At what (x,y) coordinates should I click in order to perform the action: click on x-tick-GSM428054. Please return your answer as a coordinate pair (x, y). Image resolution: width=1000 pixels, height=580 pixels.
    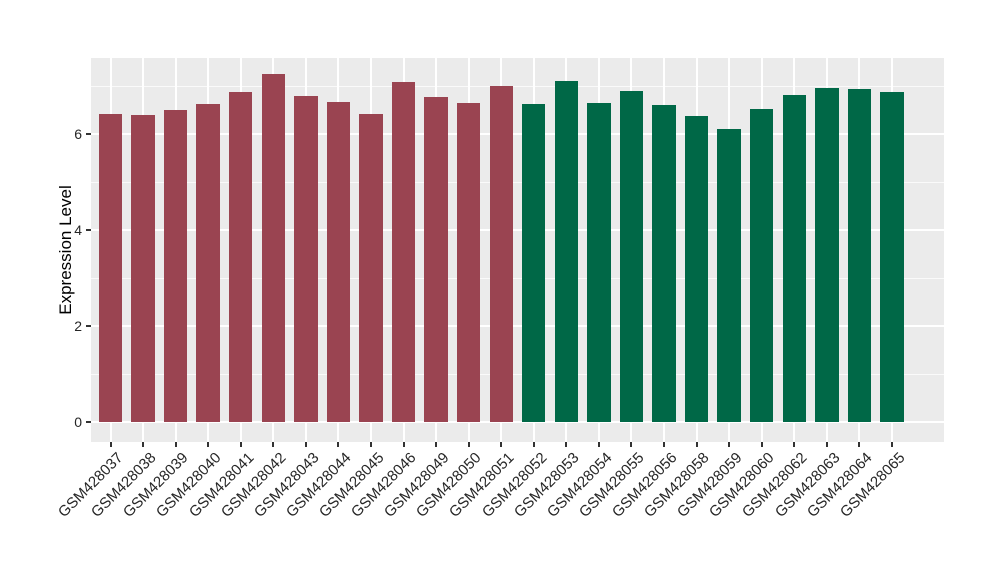
    Looking at the image, I should click on (598, 444).